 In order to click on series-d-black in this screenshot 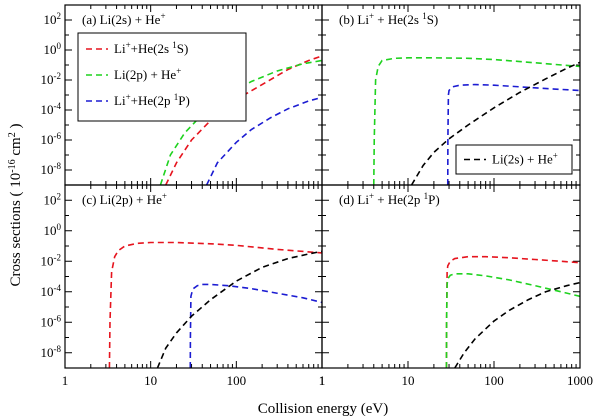, I will do `click(517, 324)`.